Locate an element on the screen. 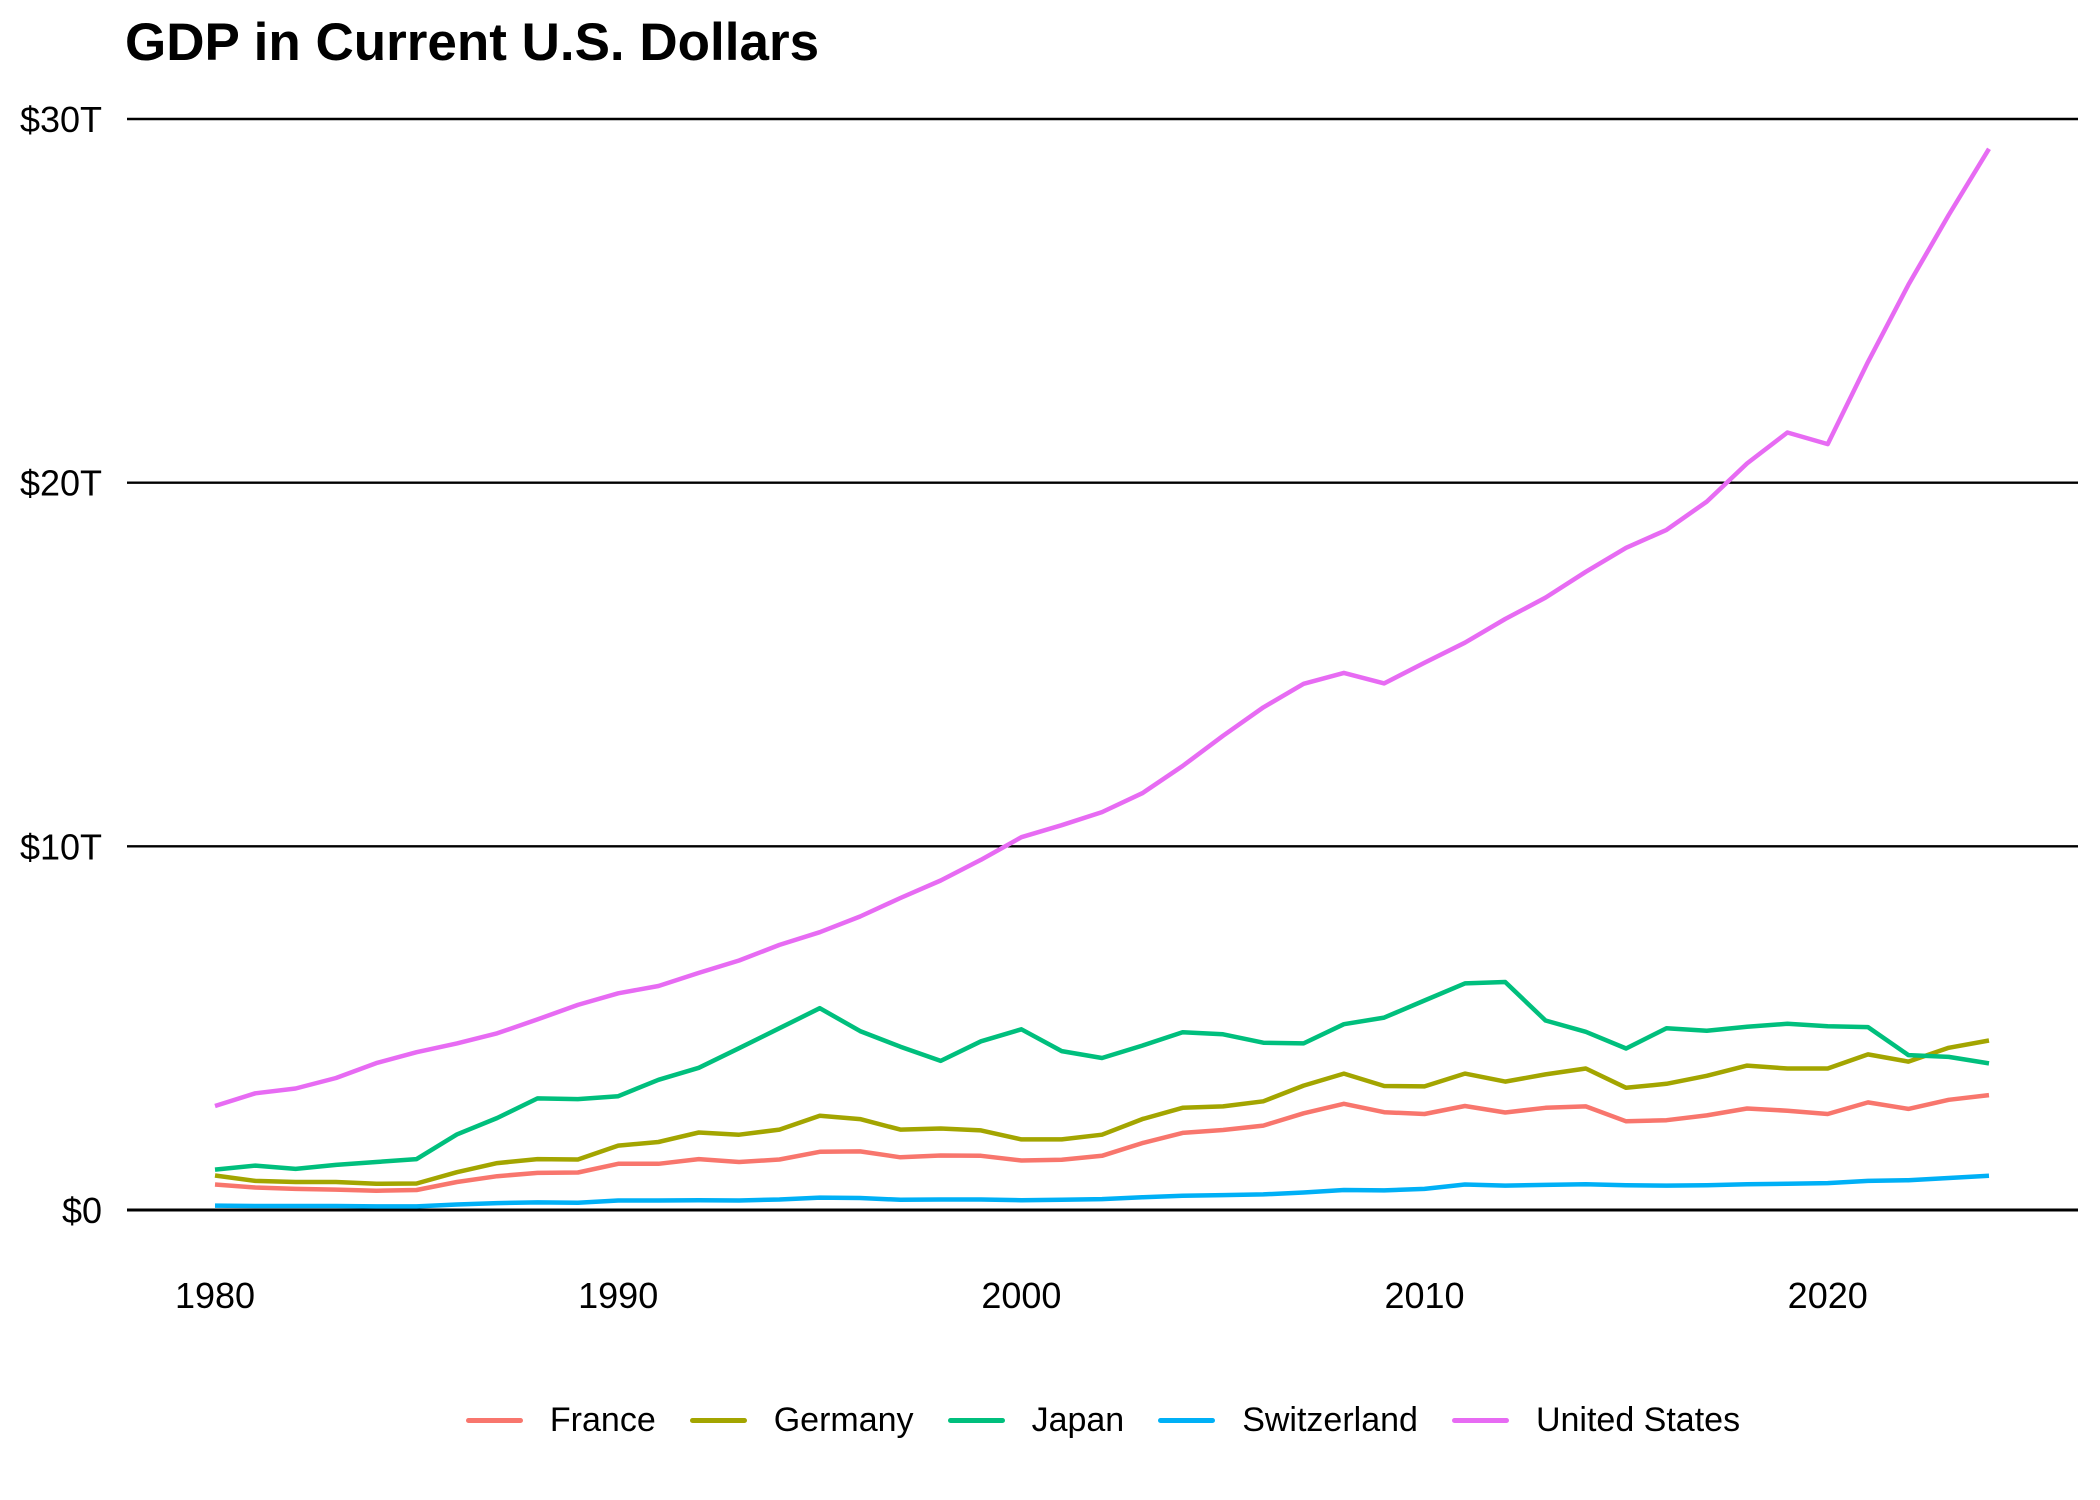 The height and width of the screenshot is (1500, 2100). x-tick-label-2000: 2000 is located at coordinates (1021, 1295).